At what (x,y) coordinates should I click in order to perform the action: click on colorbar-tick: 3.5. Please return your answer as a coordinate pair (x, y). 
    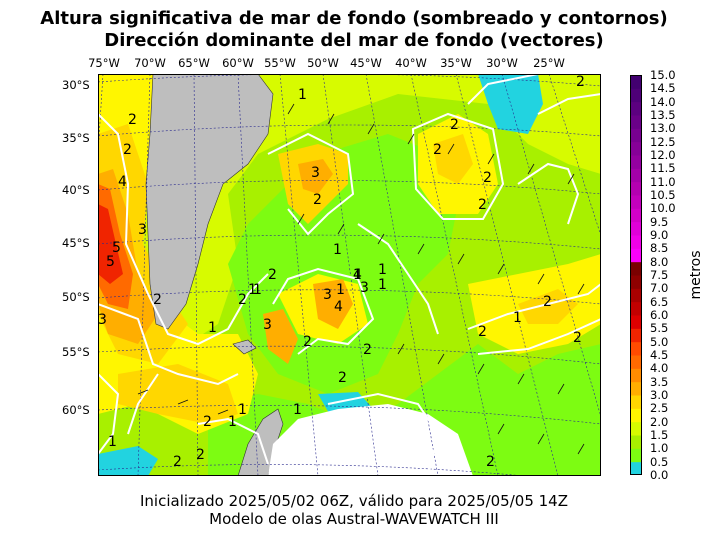
    Looking at the image, I should click on (659, 381).